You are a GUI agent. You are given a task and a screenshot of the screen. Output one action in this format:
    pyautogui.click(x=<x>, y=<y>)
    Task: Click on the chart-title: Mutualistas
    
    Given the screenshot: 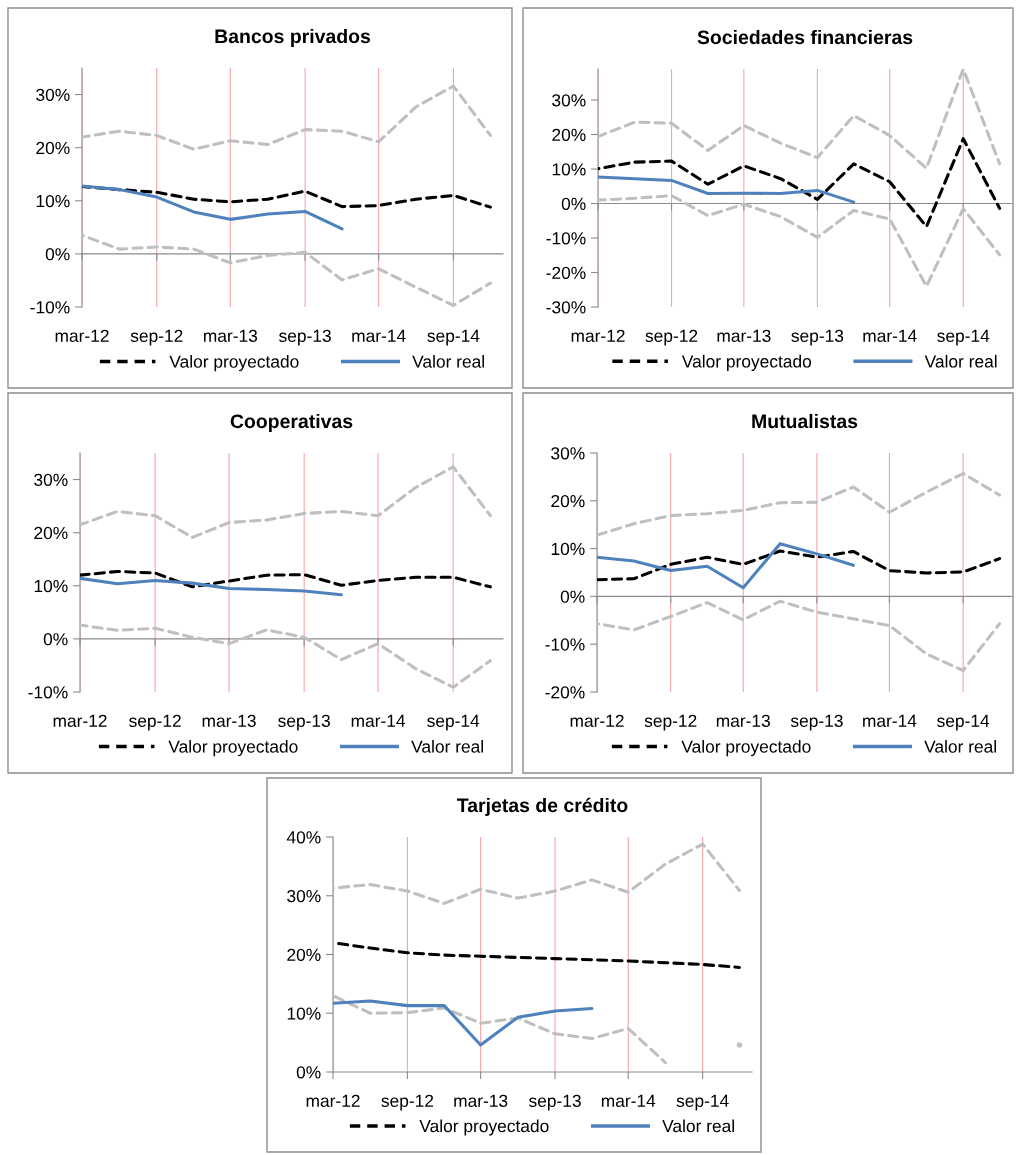 What is the action you would take?
    pyautogui.click(x=805, y=421)
    